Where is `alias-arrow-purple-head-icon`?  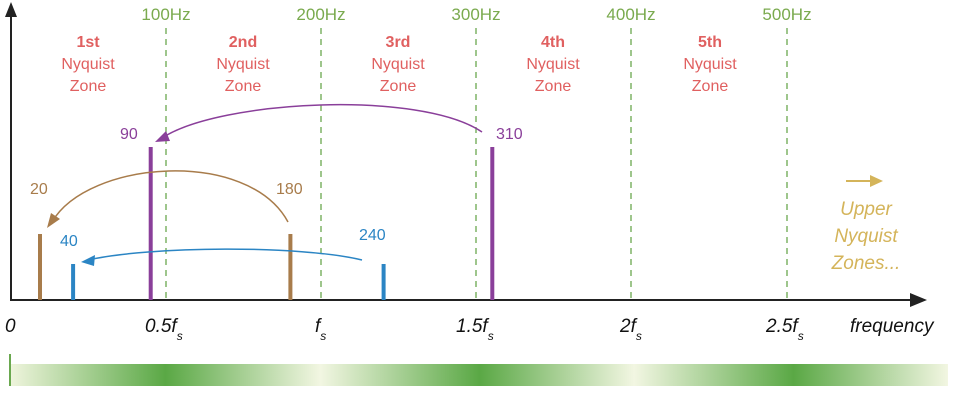
alias-arrow-purple-head-icon is located at coordinates (162, 136).